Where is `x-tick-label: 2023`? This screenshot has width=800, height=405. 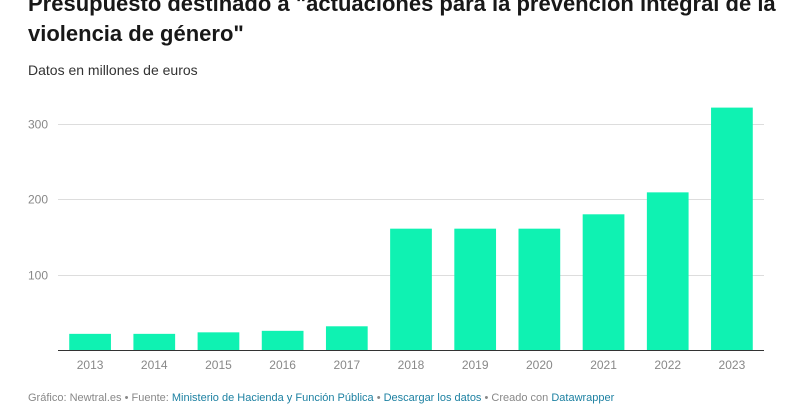
x-tick-label: 2023 is located at coordinates (732, 365).